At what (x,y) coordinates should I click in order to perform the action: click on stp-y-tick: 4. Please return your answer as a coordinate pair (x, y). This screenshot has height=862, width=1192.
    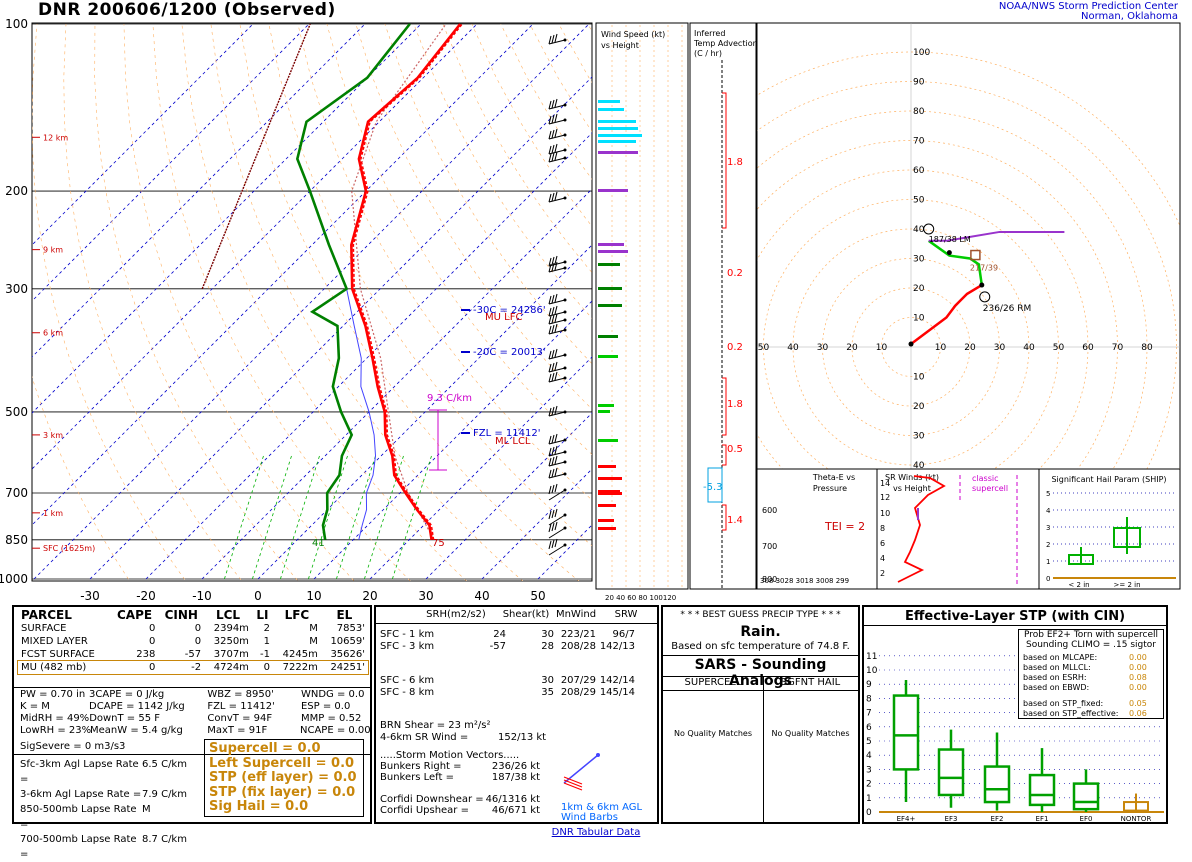
    Looking at the image, I should click on (869, 756).